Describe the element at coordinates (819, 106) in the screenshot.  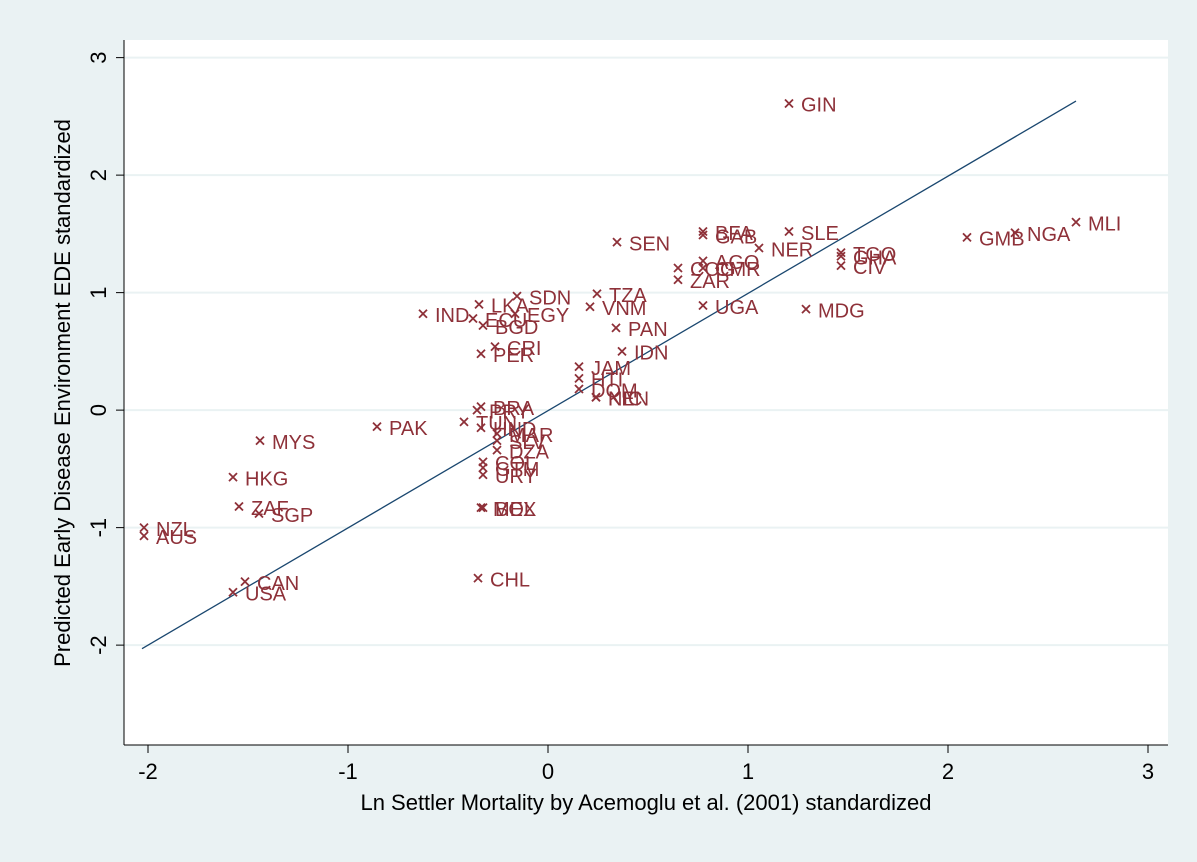
I see `point-label: GIN` at that location.